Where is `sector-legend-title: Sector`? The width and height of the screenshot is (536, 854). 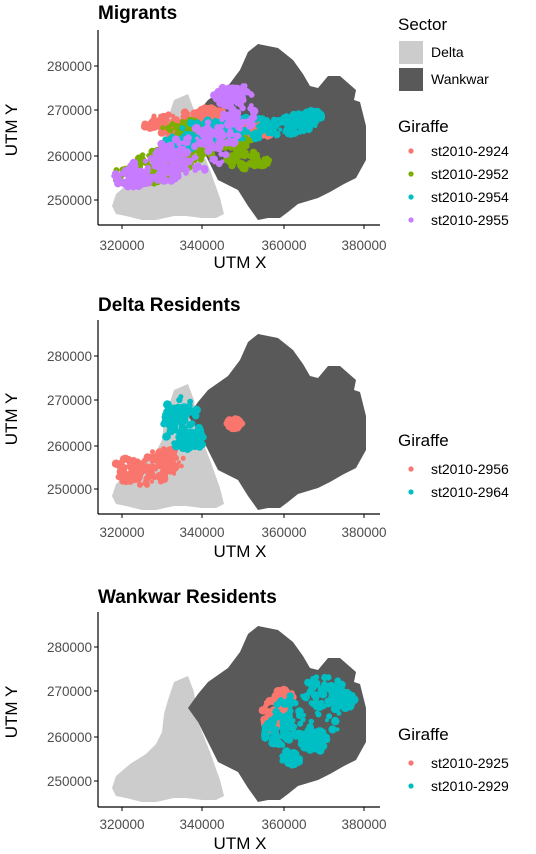
sector-legend-title: Sector is located at coordinates (422, 24).